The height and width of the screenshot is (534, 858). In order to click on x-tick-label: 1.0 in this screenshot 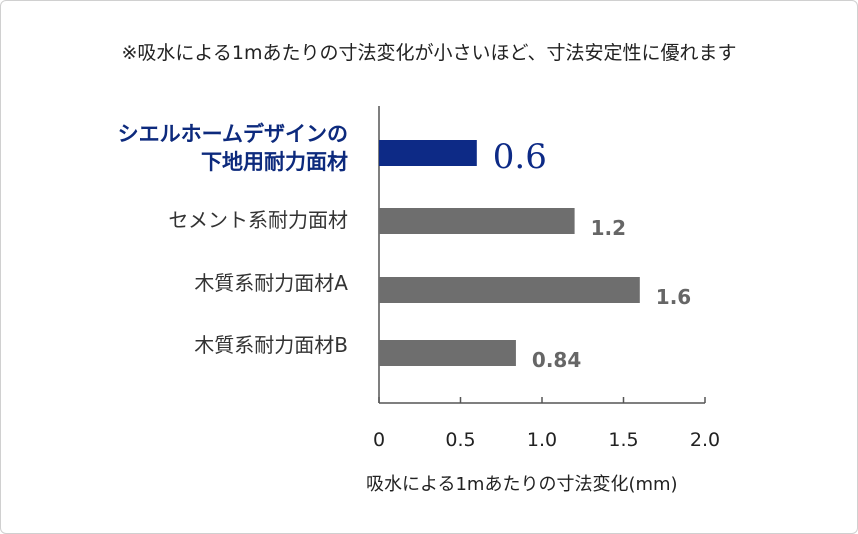, I will do `click(542, 440)`.